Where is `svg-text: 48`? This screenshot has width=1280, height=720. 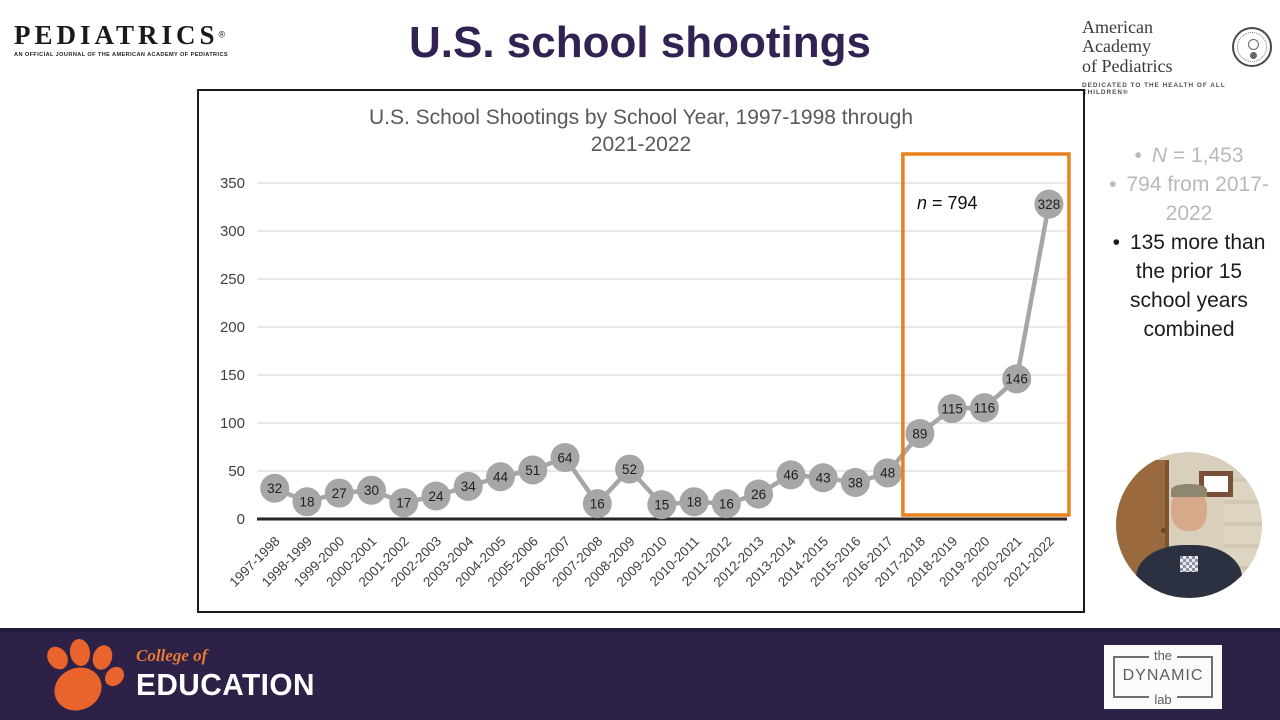 svg-text: 48 is located at coordinates (887, 473).